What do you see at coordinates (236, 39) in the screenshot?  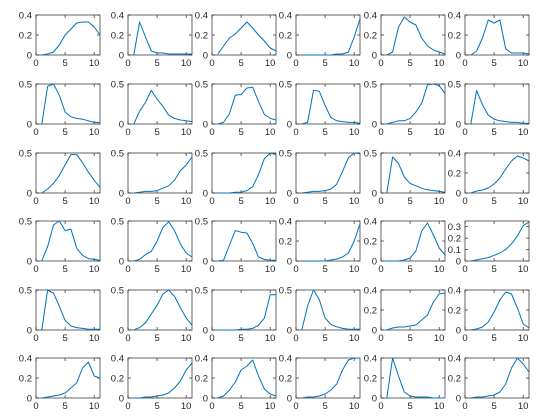 I see `subplot-r1-c3: 0 5 10 0 0.2 0.4` at bounding box center [236, 39].